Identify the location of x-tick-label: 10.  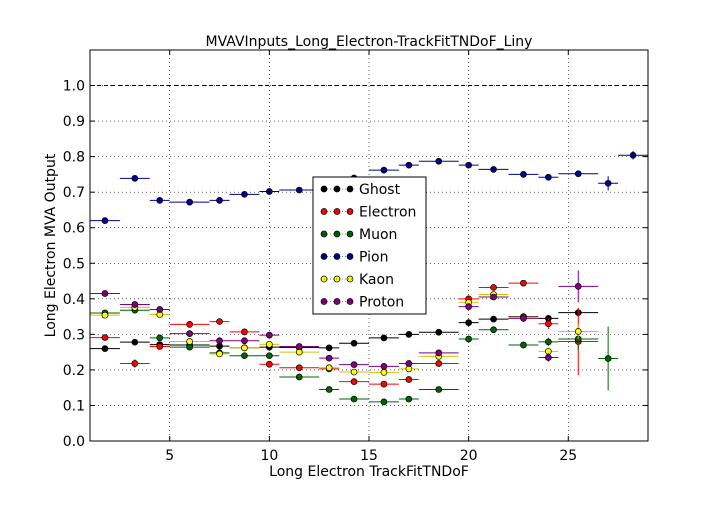
(269, 456).